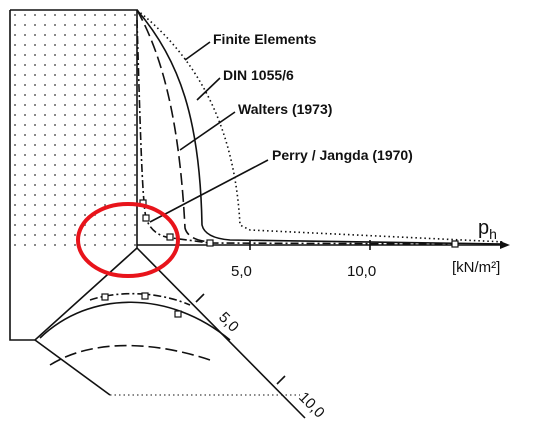  I want to click on label: Finite Elements, so click(265, 39).